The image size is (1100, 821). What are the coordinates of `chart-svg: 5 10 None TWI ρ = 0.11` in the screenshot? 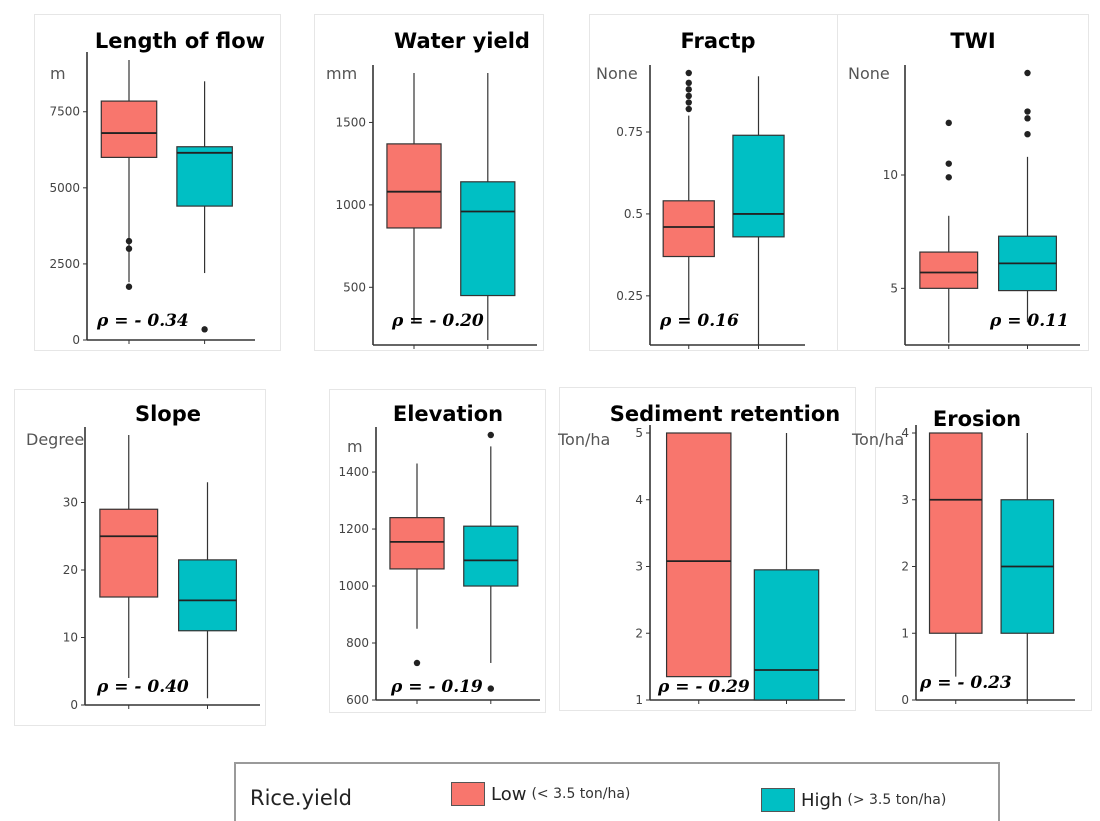 It's located at (964, 189).